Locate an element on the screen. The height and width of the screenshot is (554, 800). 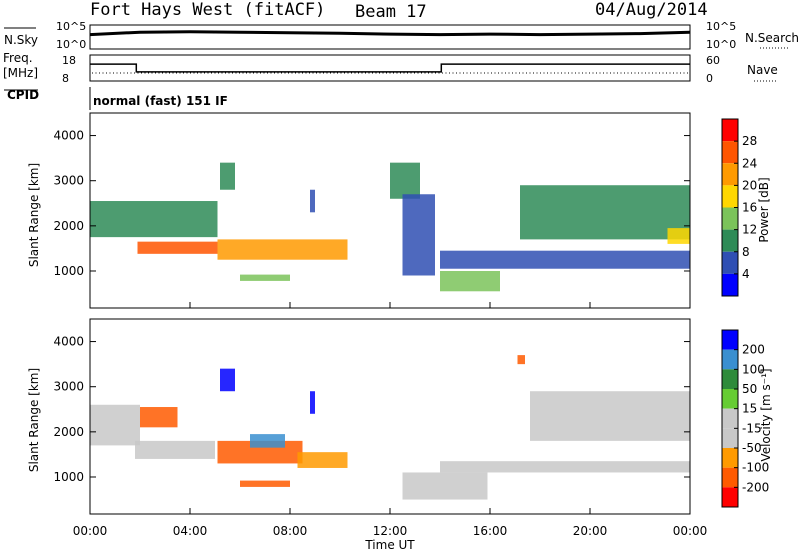
xtick-label-5: 20:00 is located at coordinates (590, 531).